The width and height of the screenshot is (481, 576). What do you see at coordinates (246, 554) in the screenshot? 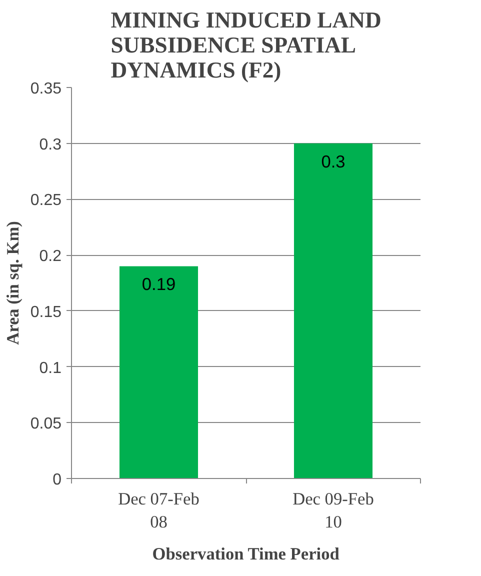
I see `x-axis-title: Observation Time Period` at bounding box center [246, 554].